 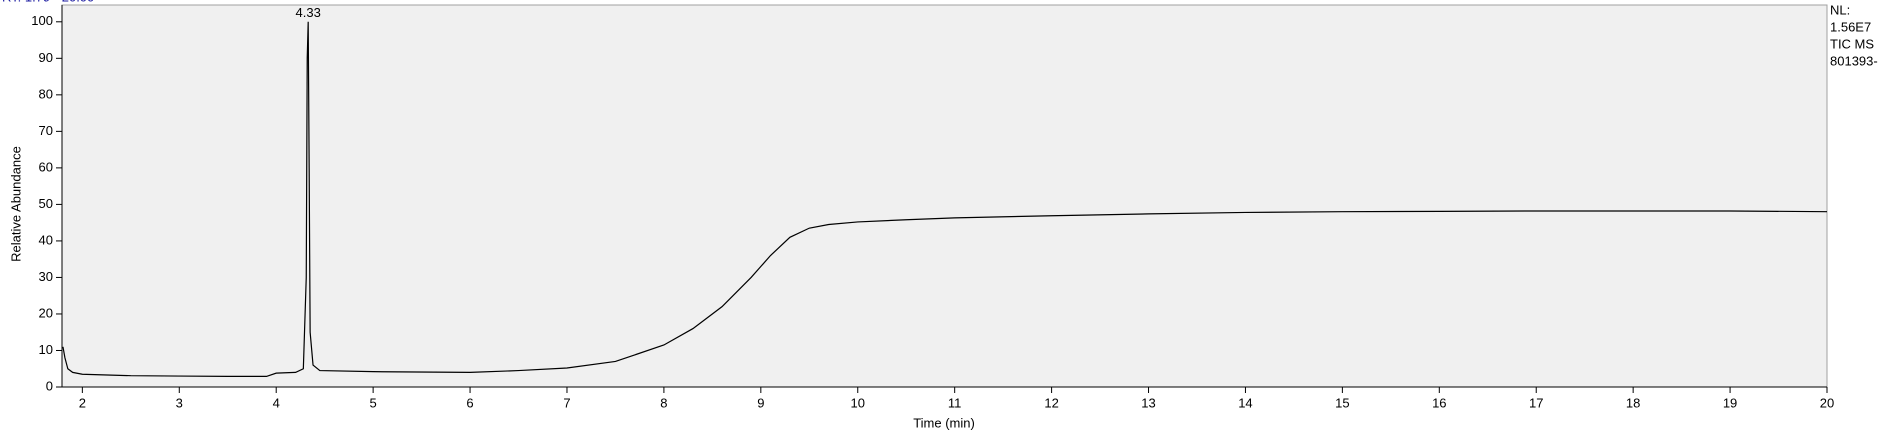 I want to click on x-tick-label: 5, so click(x=373, y=402).